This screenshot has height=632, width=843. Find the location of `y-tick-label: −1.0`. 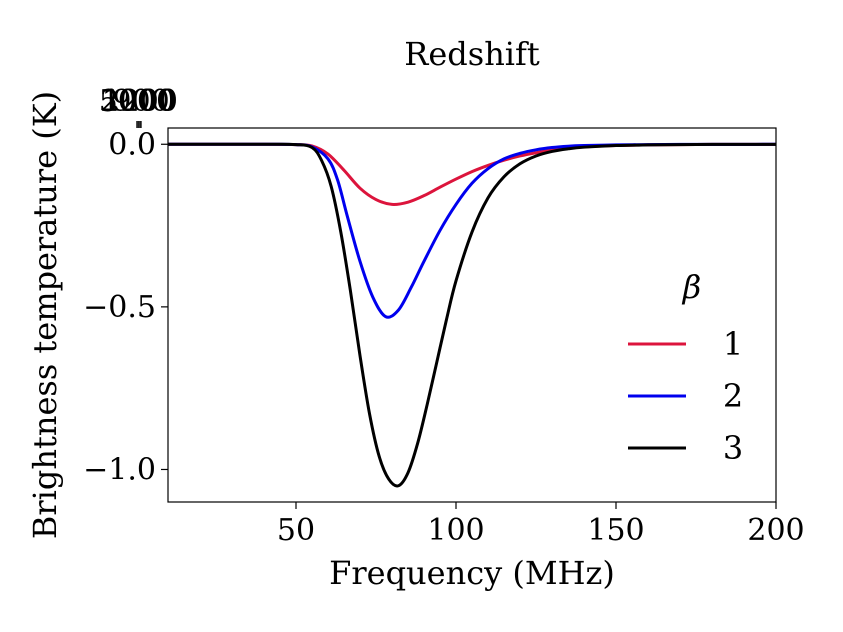

y-tick-label: −1.0 is located at coordinates (119, 469).